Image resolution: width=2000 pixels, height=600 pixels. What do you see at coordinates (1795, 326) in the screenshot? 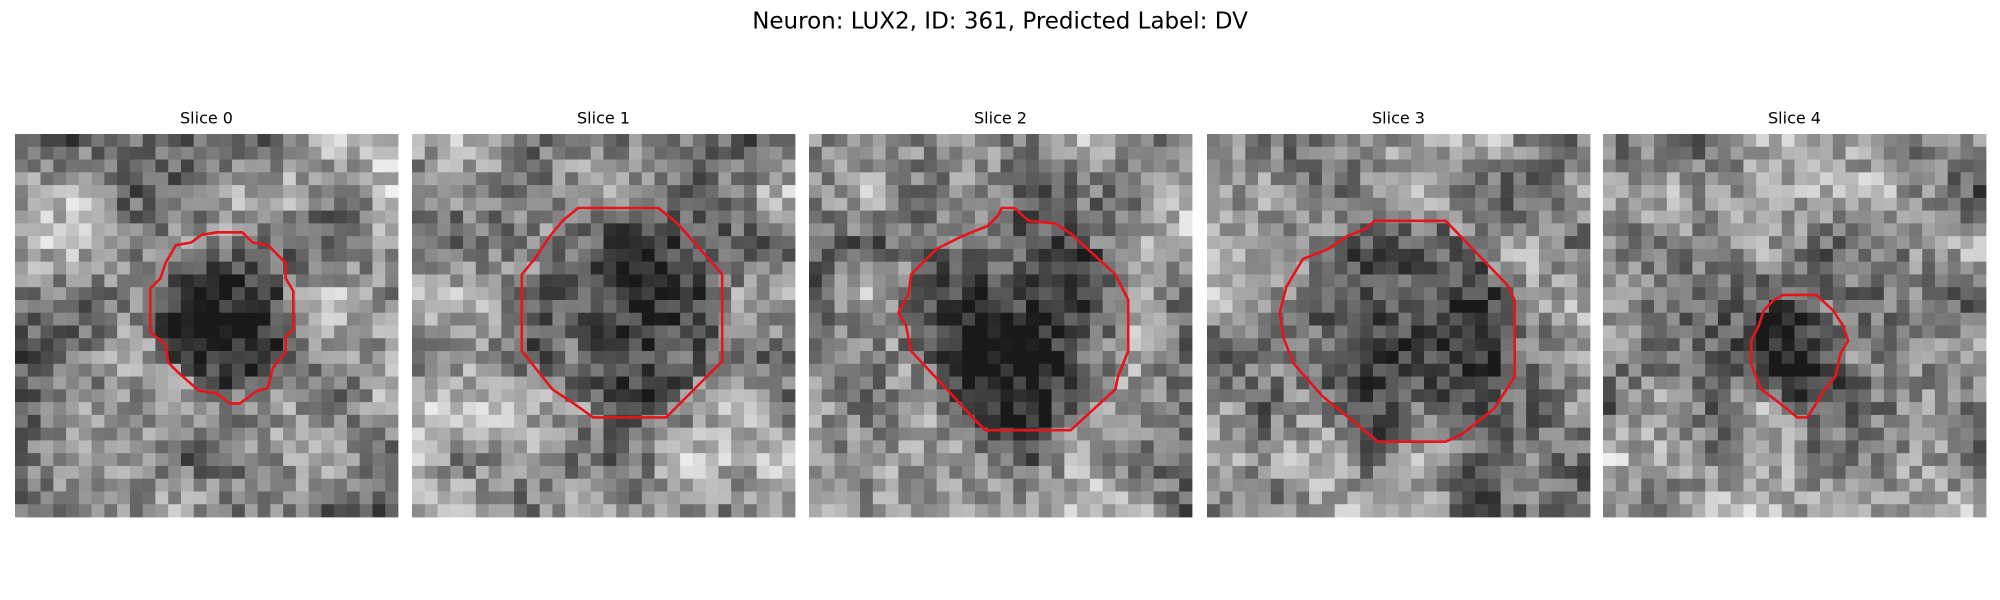
I see `slice-image` at bounding box center [1795, 326].